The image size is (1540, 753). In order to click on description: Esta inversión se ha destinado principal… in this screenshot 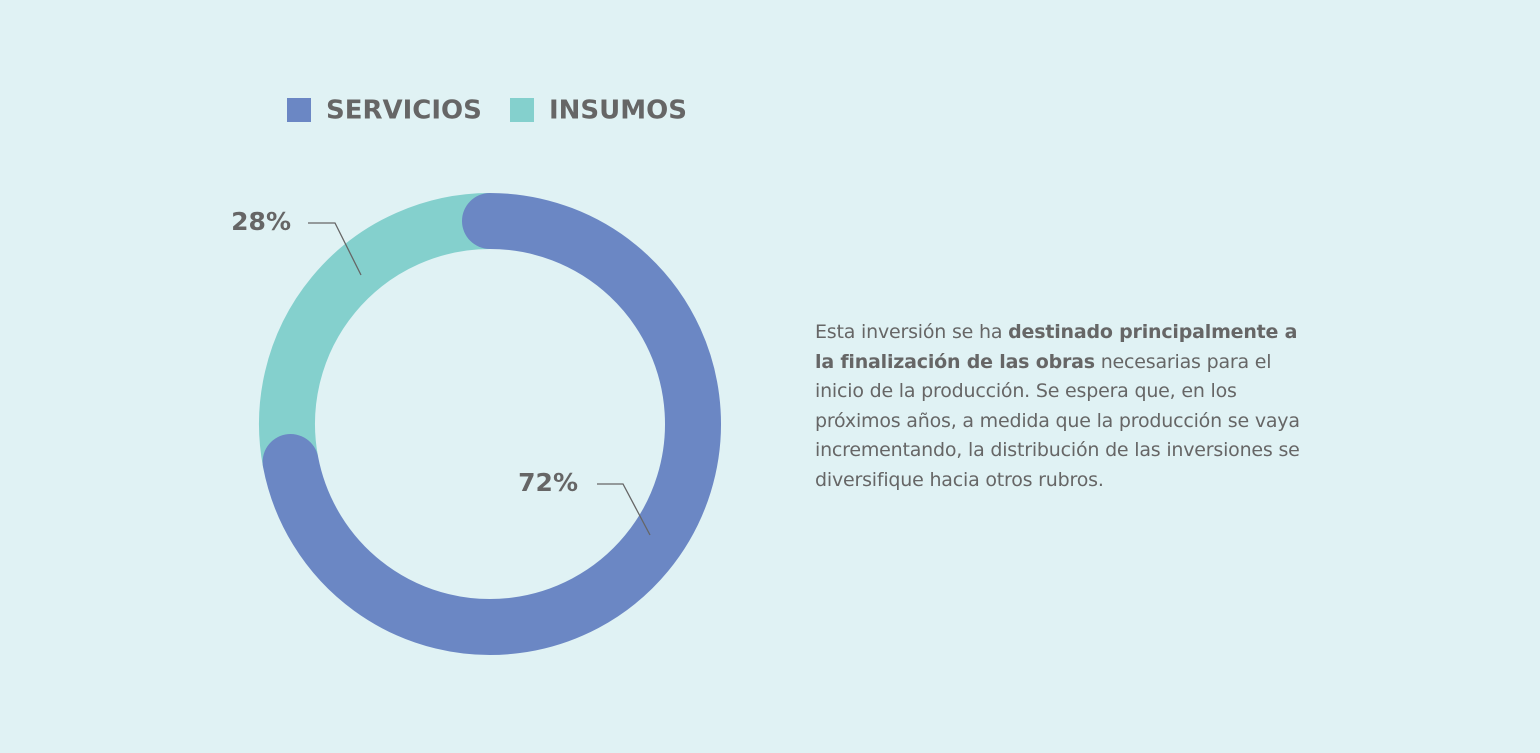, I will do `click(1062, 406)`.